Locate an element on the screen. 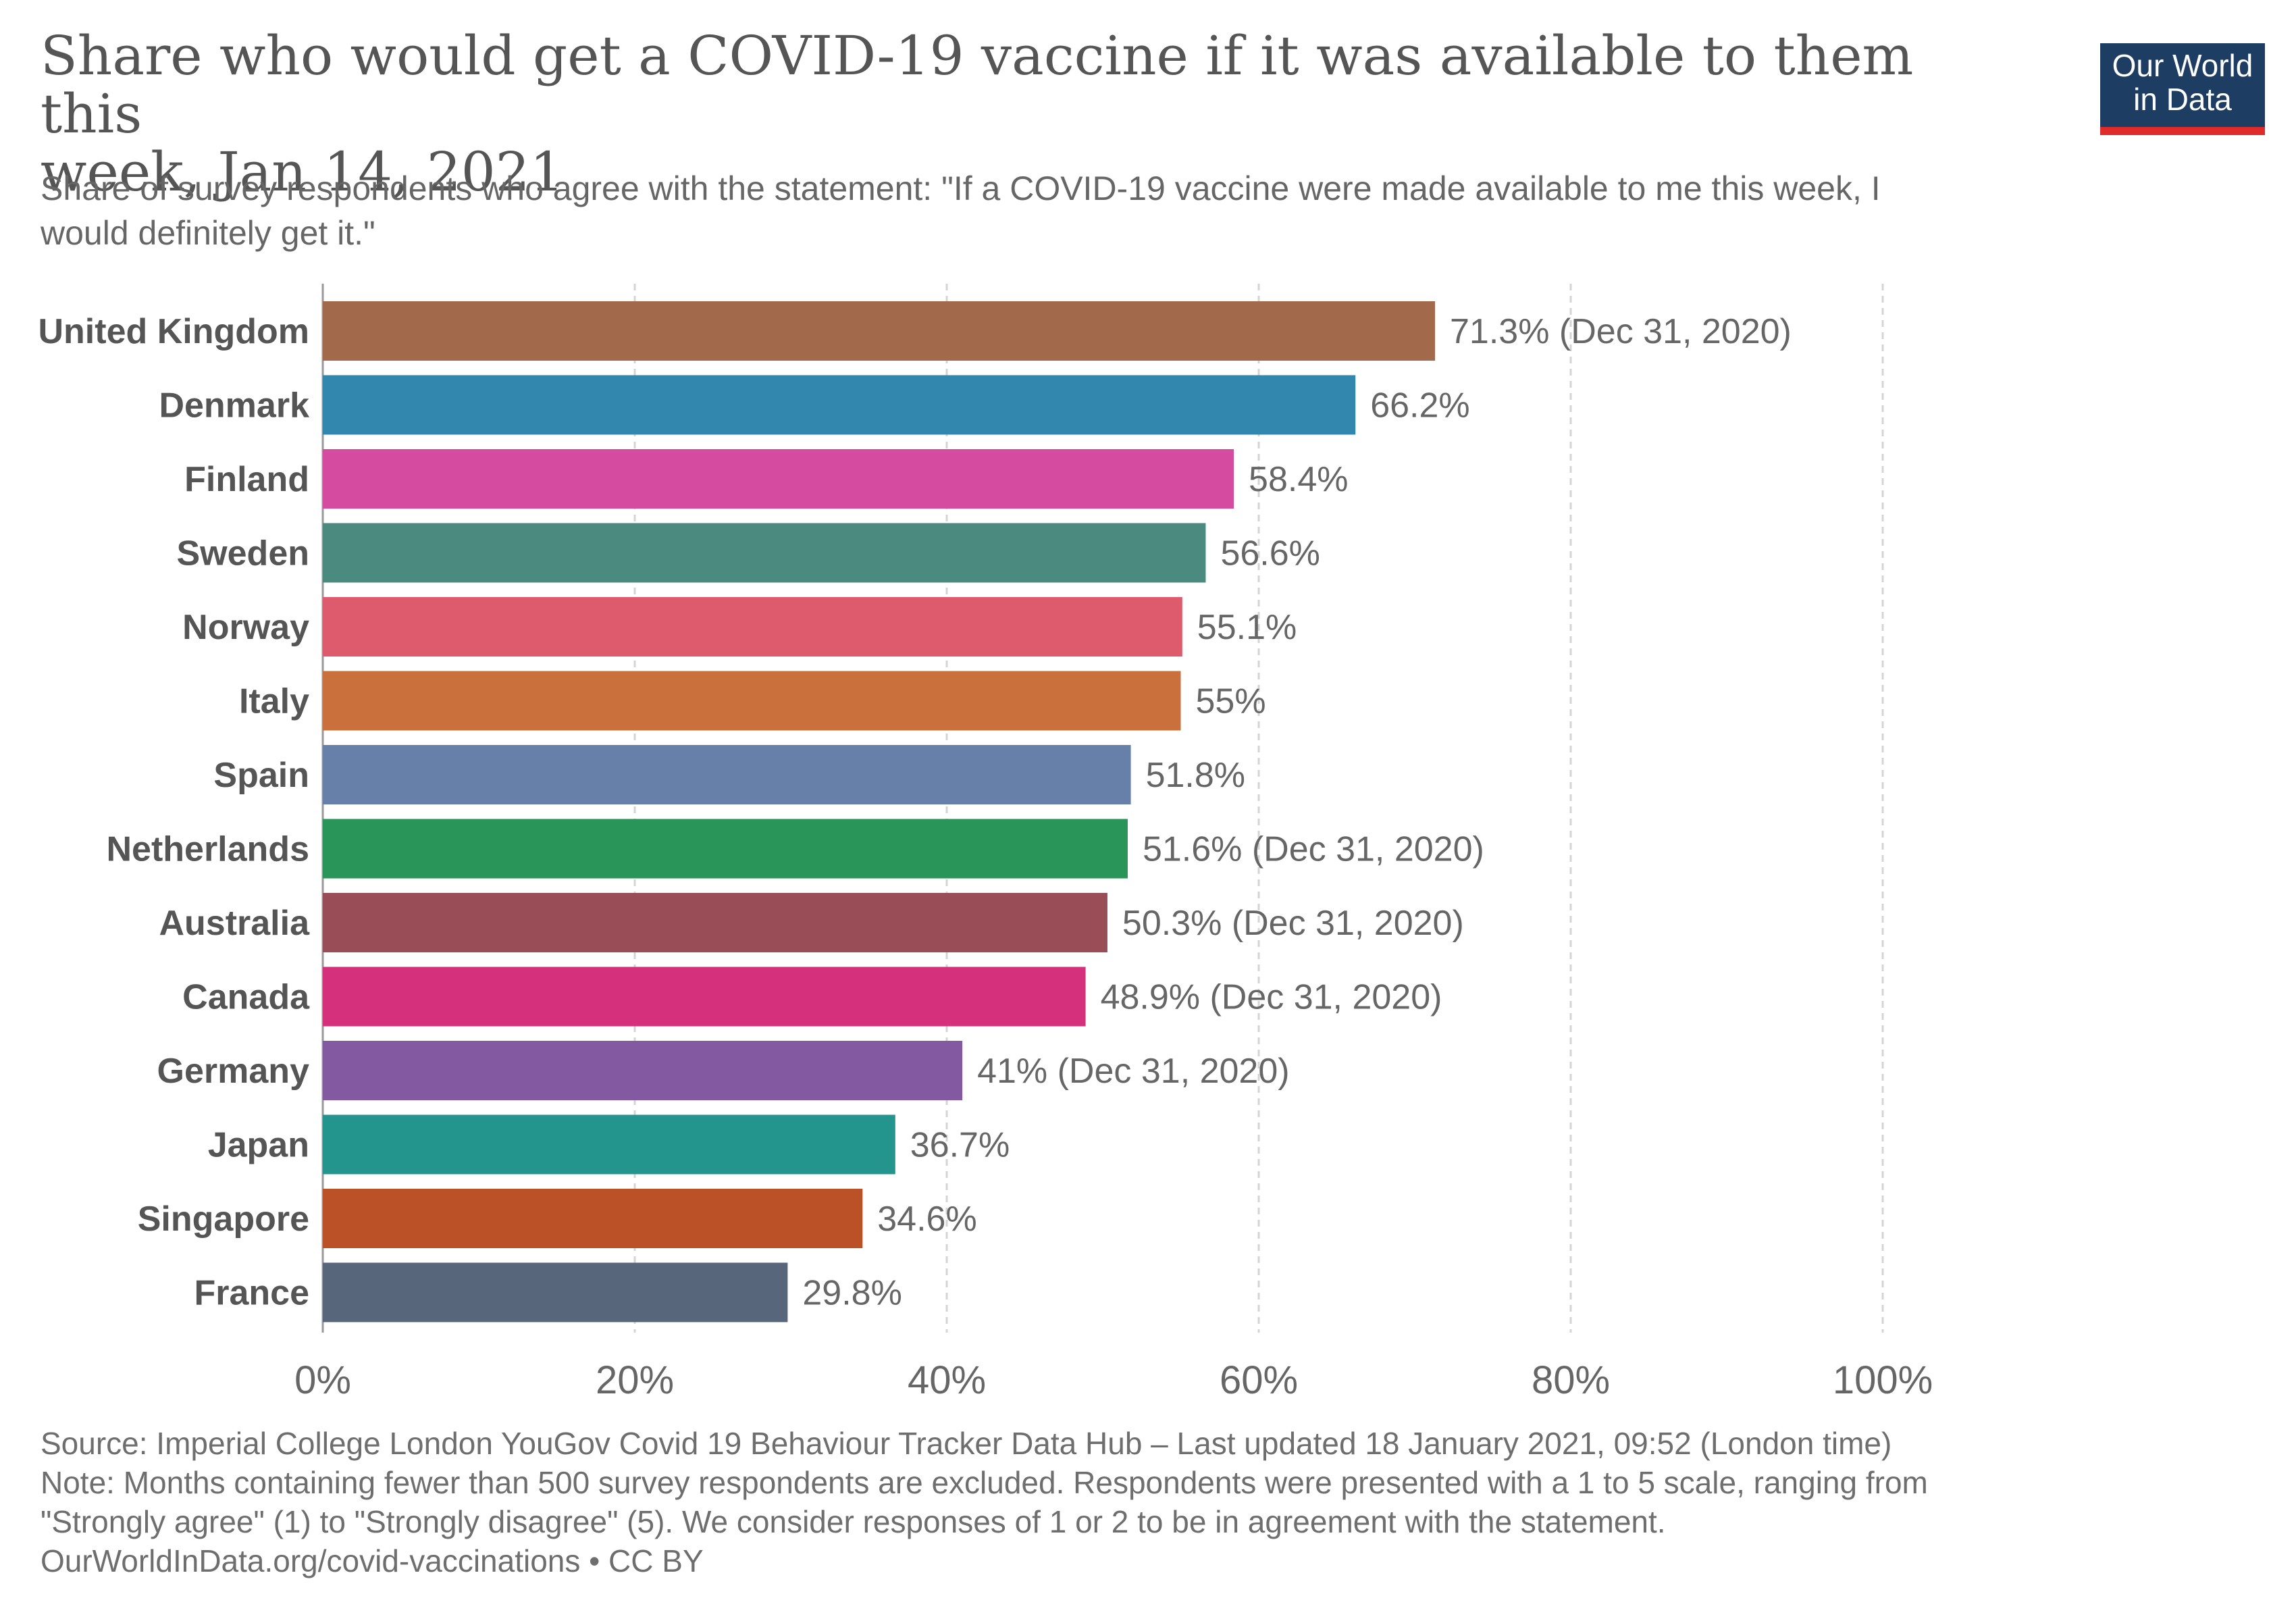 The image size is (2296, 1621). x-tick-label: 60% is located at coordinates (1259, 1380).